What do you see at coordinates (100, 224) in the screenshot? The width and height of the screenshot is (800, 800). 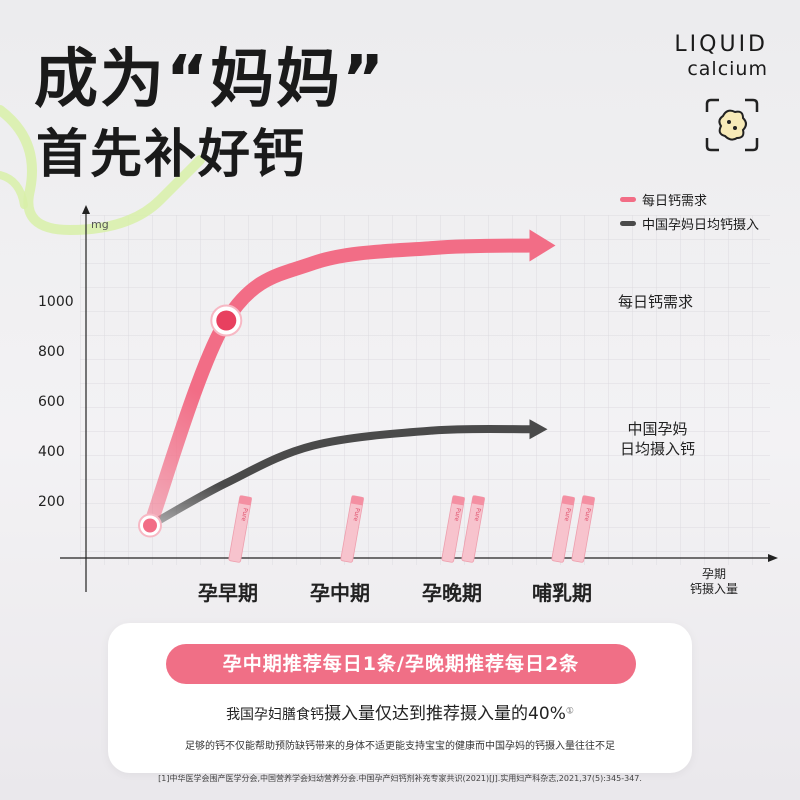 I see `y-axis-unit: mg` at bounding box center [100, 224].